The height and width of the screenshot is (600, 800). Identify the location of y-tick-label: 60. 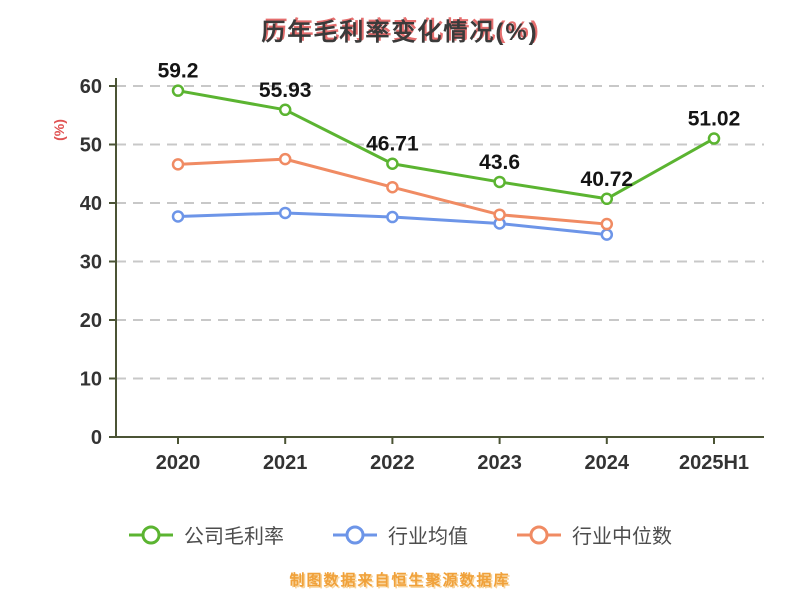
(91, 87).